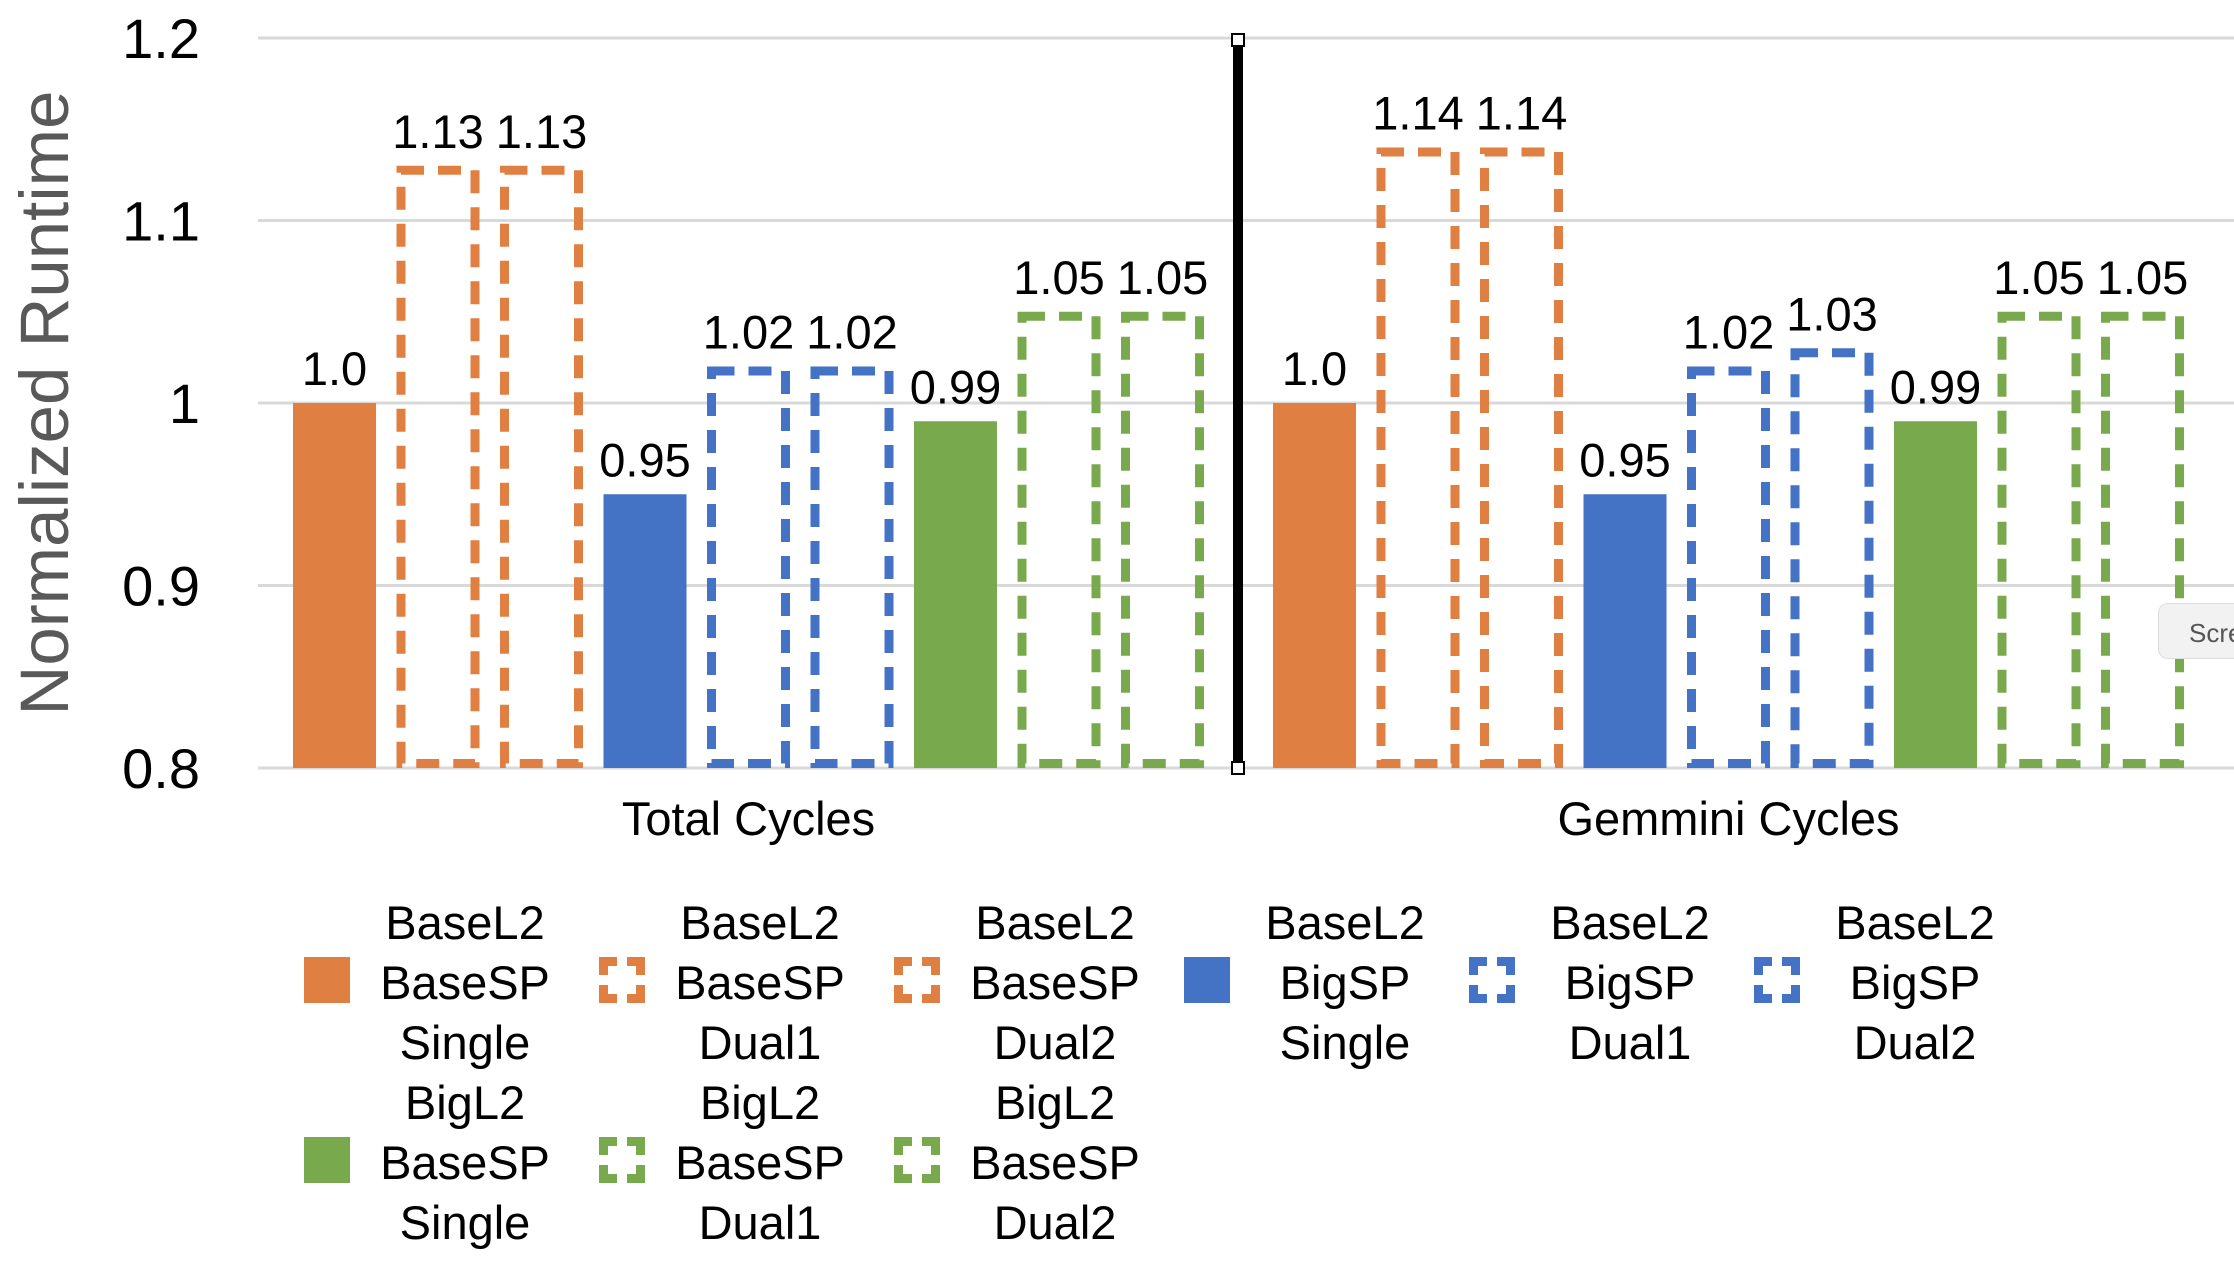  I want to click on legend-label: BaseL2 BaseSP Dual2, so click(1055, 983).